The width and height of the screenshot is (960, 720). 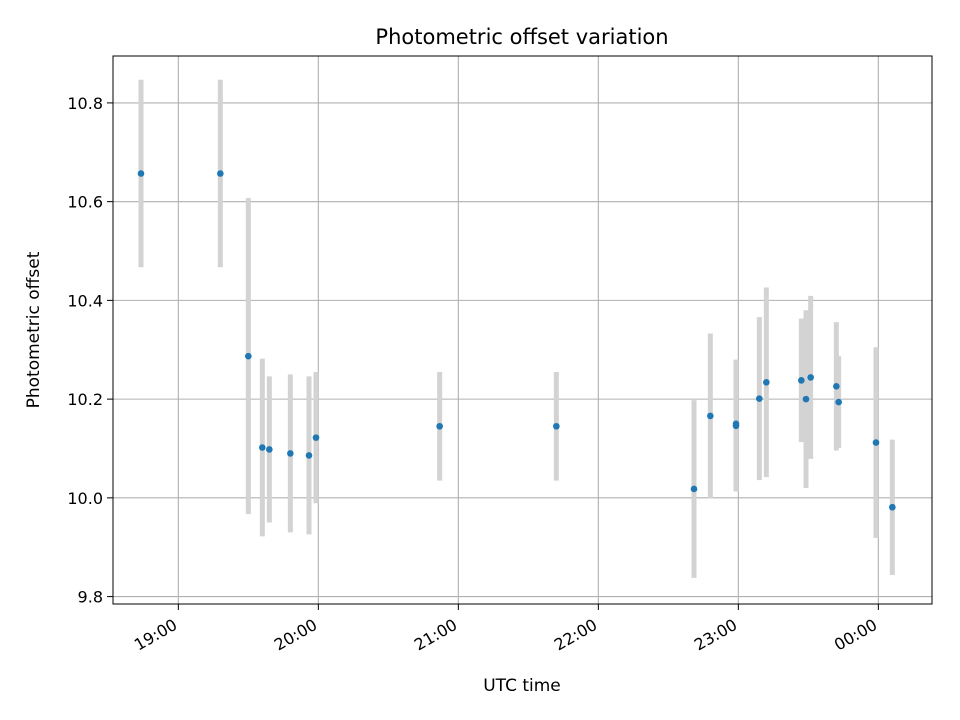 What do you see at coordinates (85, 202) in the screenshot?
I see `y-tick-label: 10.6` at bounding box center [85, 202].